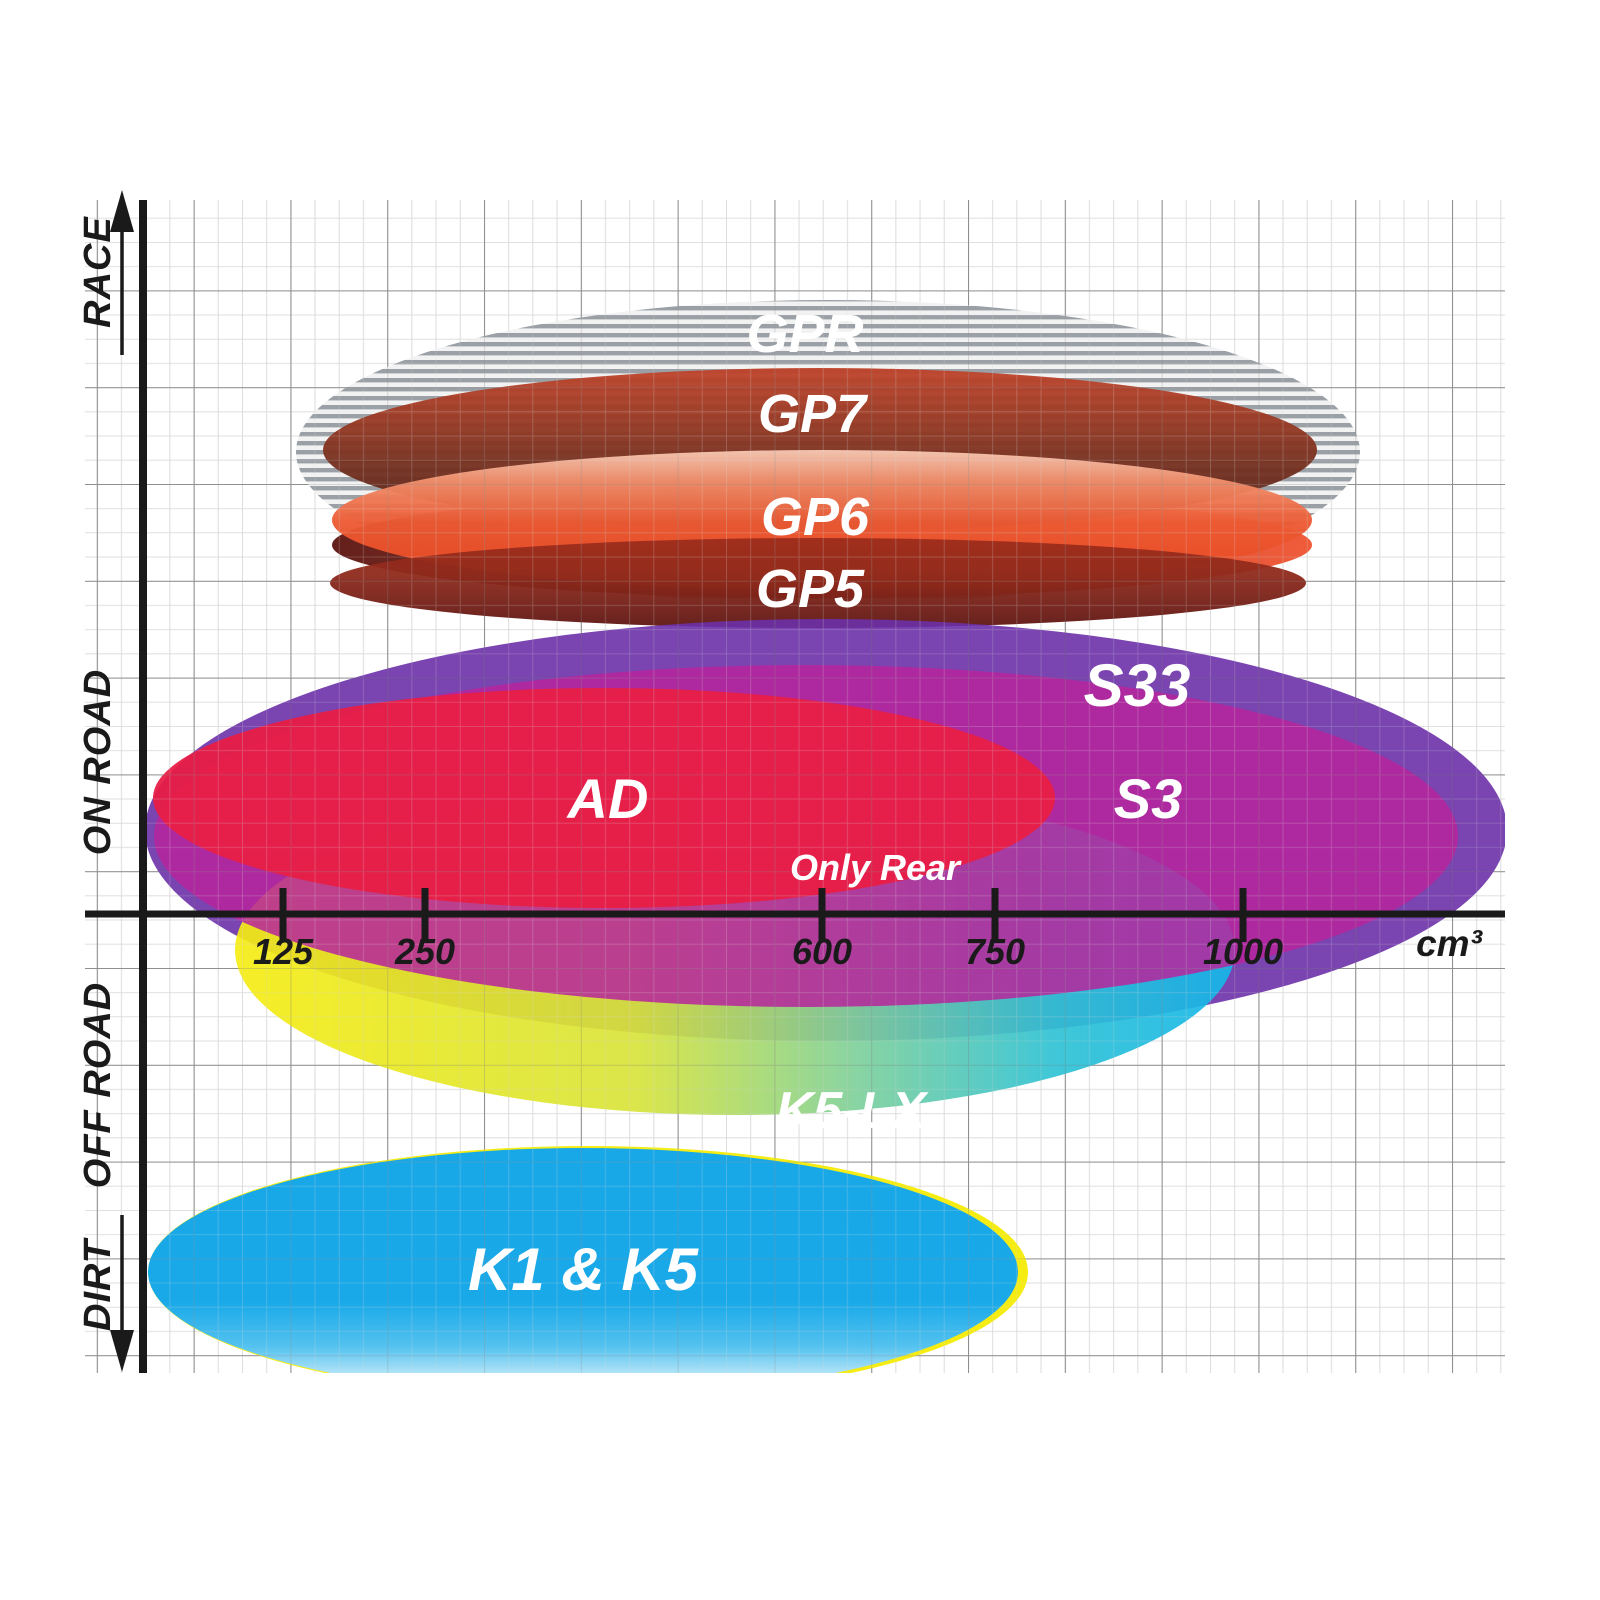 The width and height of the screenshot is (1600, 1600). What do you see at coordinates (122, 272) in the screenshot?
I see `race-direction-arrow` at bounding box center [122, 272].